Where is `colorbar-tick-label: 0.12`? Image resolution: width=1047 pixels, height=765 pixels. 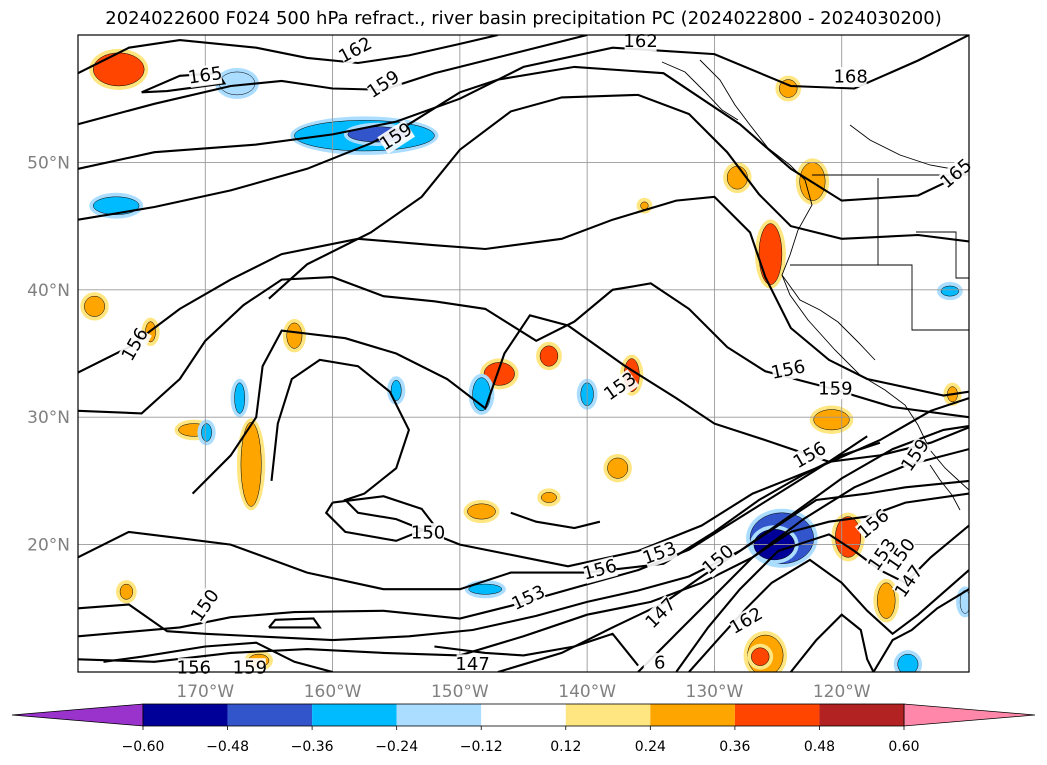 colorbar-tick-label: 0.12 is located at coordinates (565, 747).